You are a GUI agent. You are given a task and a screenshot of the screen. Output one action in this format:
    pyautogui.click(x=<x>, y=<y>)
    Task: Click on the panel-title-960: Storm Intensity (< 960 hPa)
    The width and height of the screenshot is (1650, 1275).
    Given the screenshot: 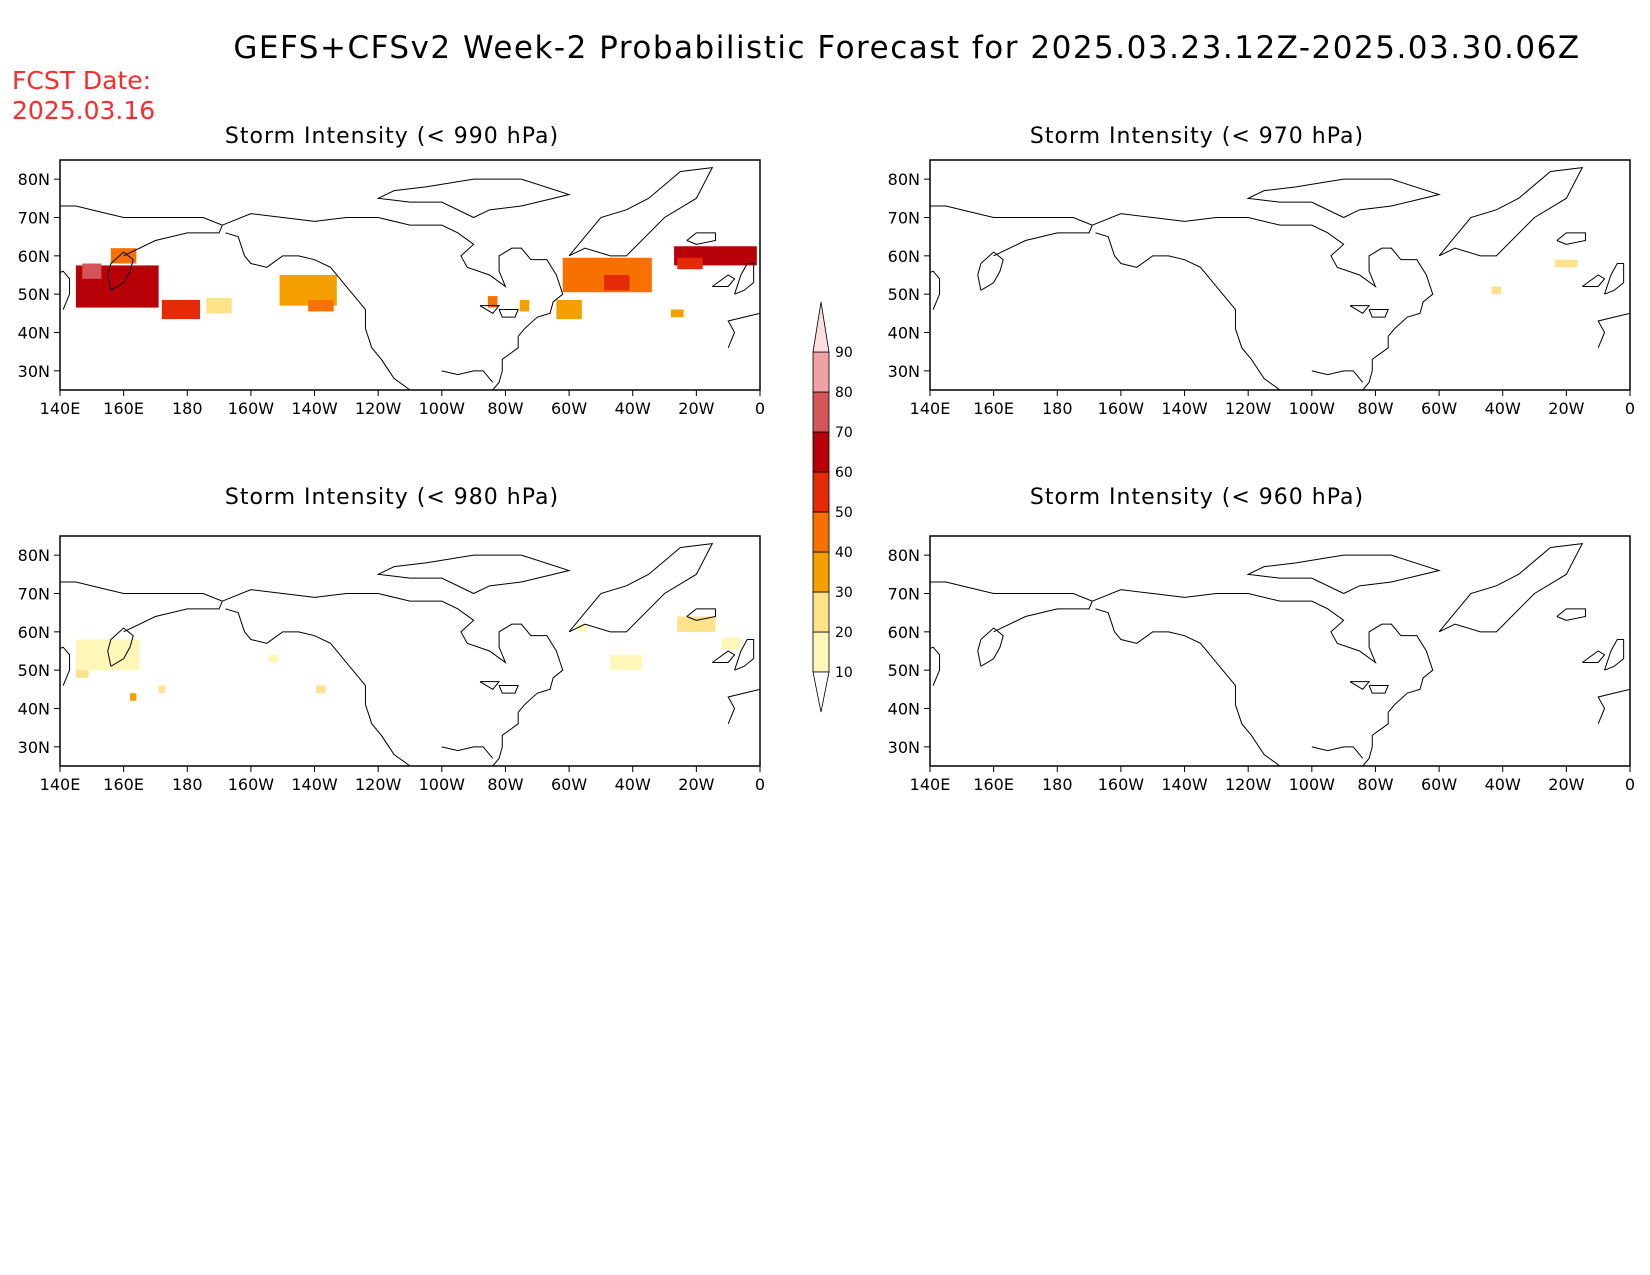 What is the action you would take?
    pyautogui.click(x=1197, y=497)
    